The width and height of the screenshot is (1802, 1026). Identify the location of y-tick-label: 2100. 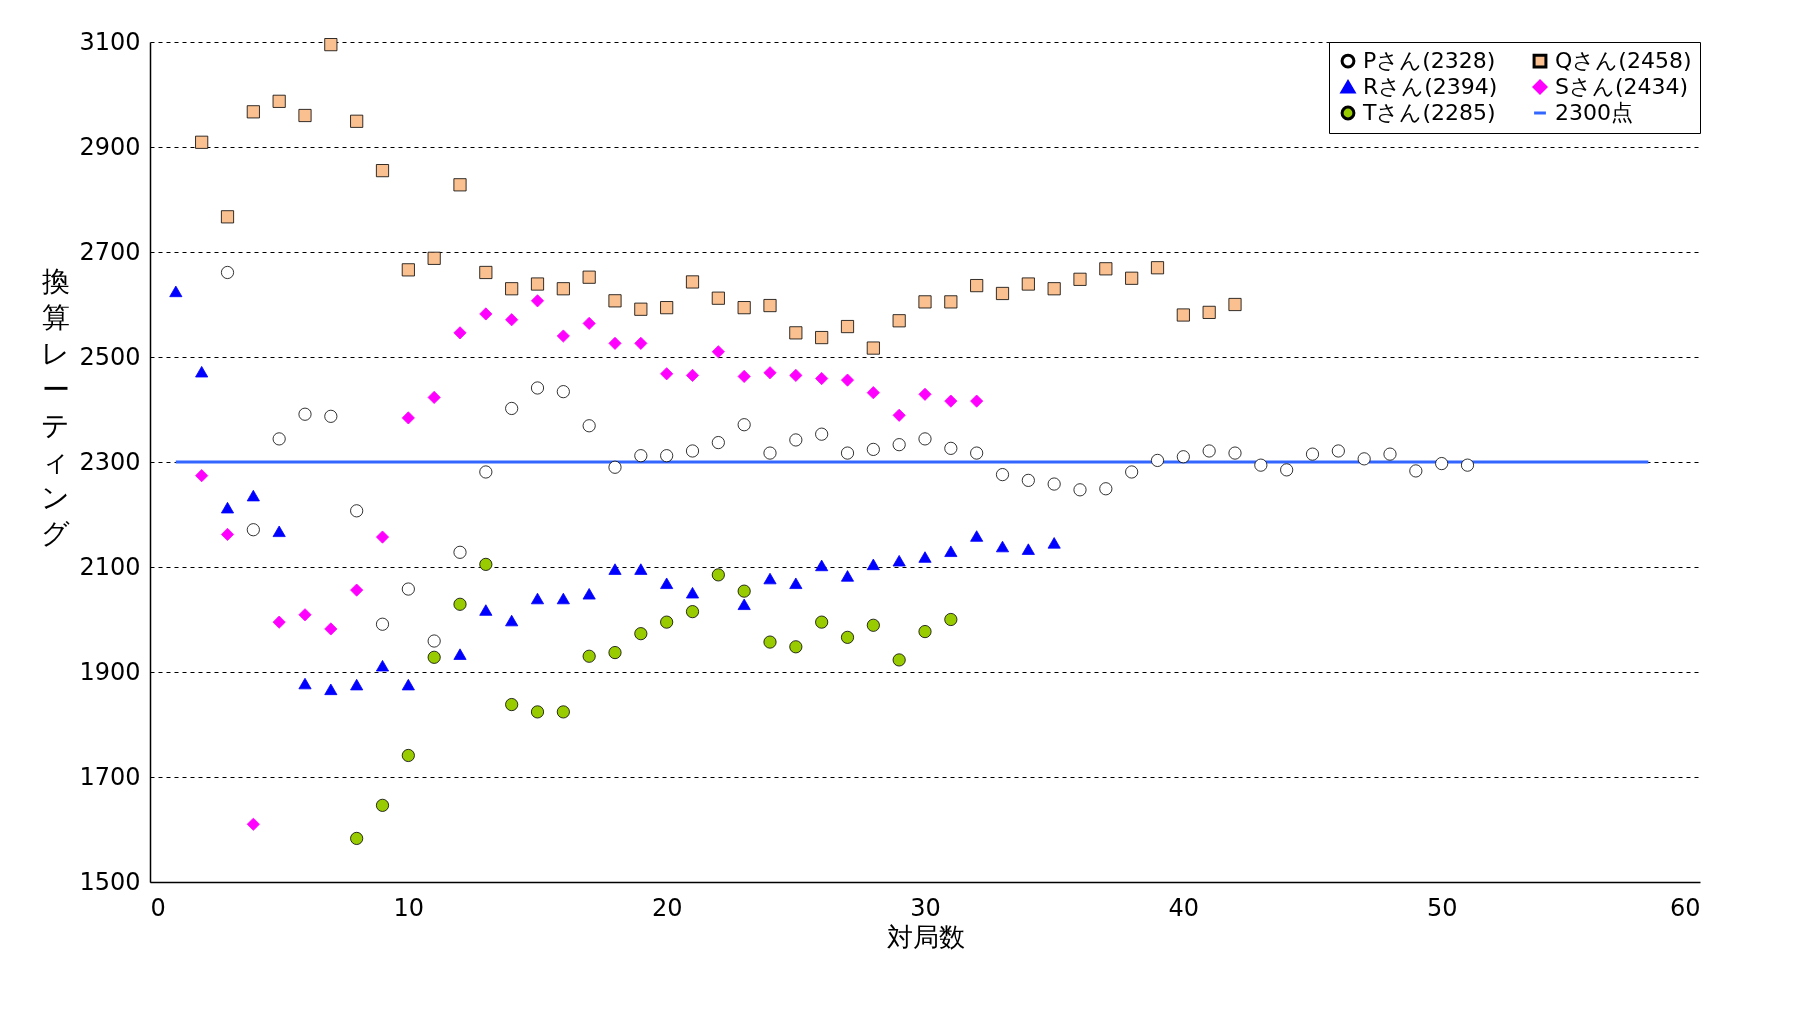
(110, 566).